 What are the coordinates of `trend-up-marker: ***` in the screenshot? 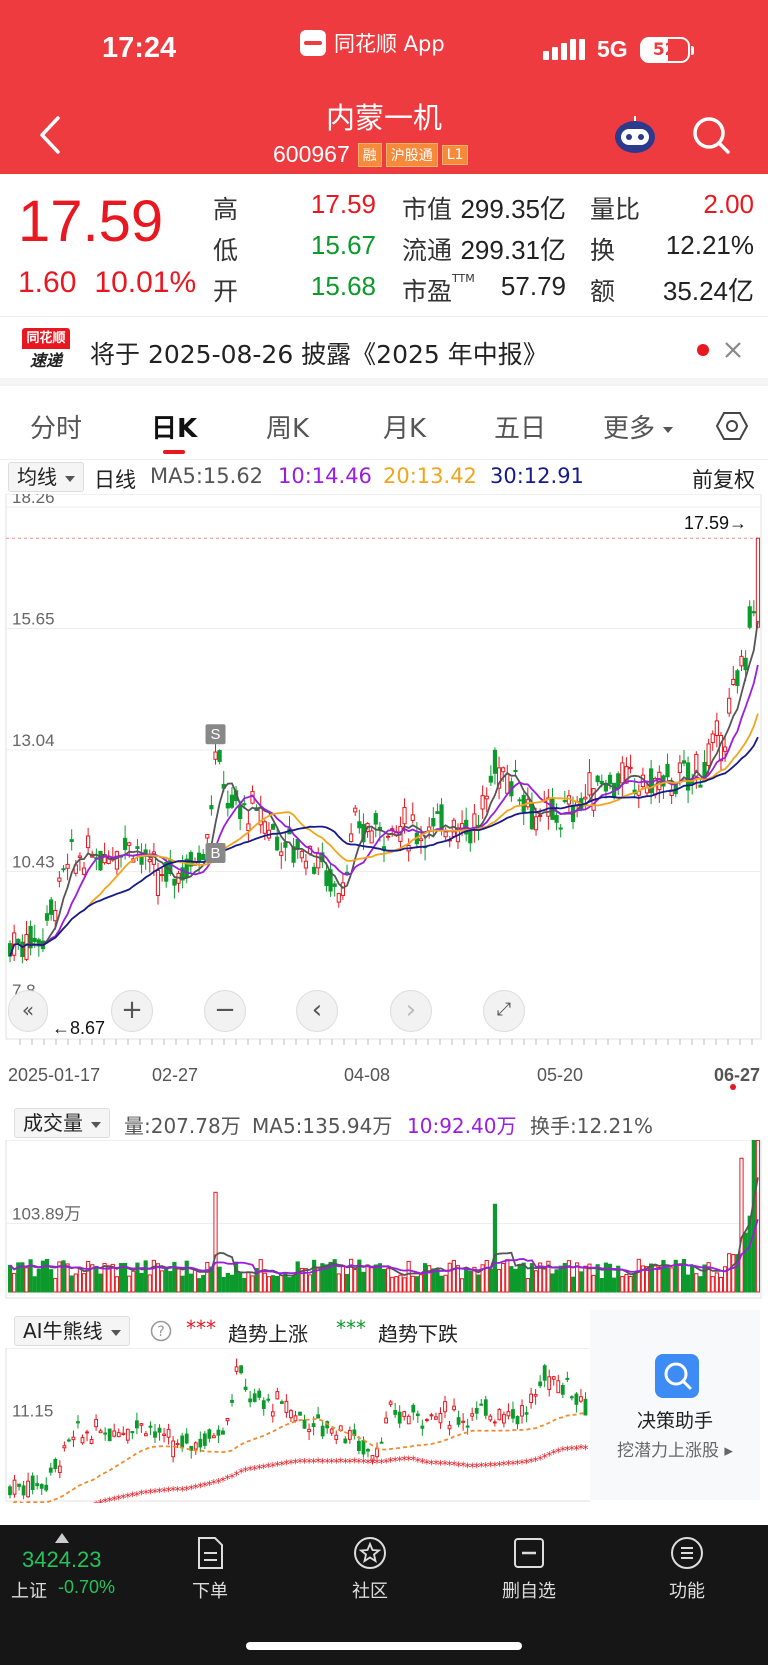 It's located at (201, 1328).